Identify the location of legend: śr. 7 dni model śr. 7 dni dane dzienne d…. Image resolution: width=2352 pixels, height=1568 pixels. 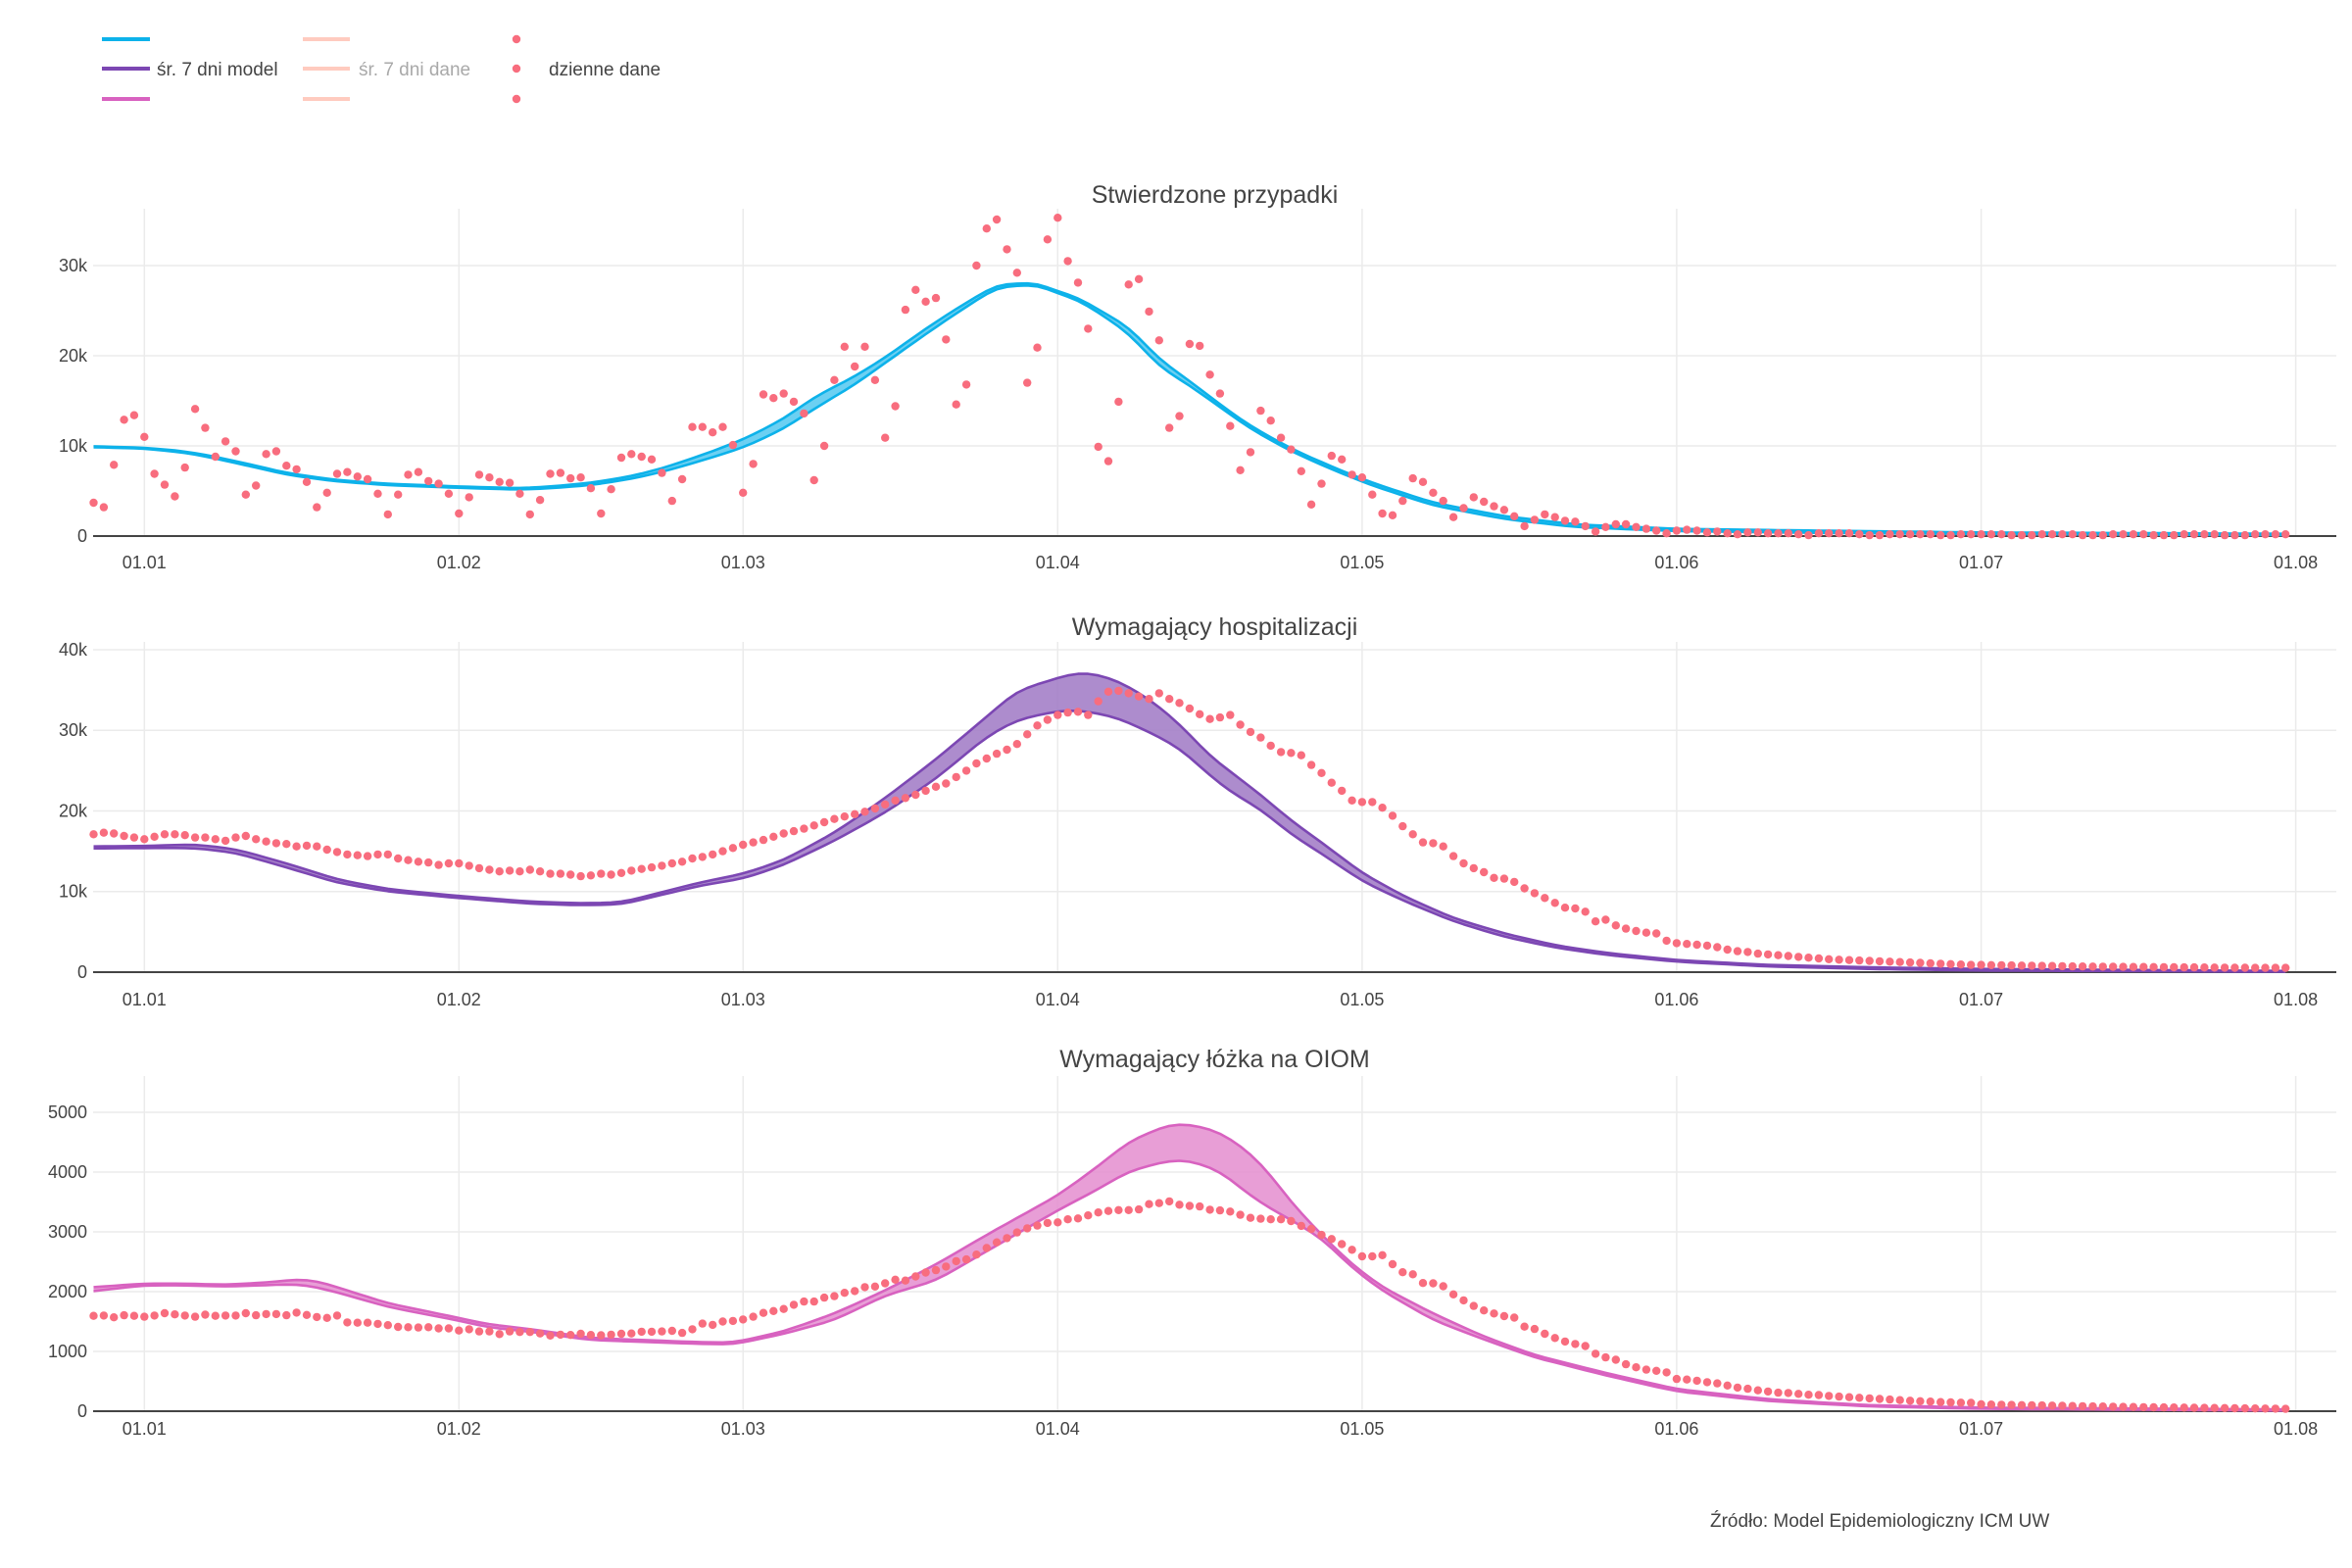
(381, 69).